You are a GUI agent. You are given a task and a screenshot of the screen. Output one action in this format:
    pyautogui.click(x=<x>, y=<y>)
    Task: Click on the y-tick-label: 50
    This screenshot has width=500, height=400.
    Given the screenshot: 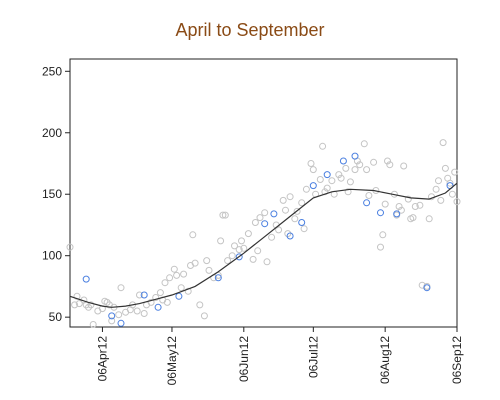 What is the action you would take?
    pyautogui.click(x=56, y=317)
    